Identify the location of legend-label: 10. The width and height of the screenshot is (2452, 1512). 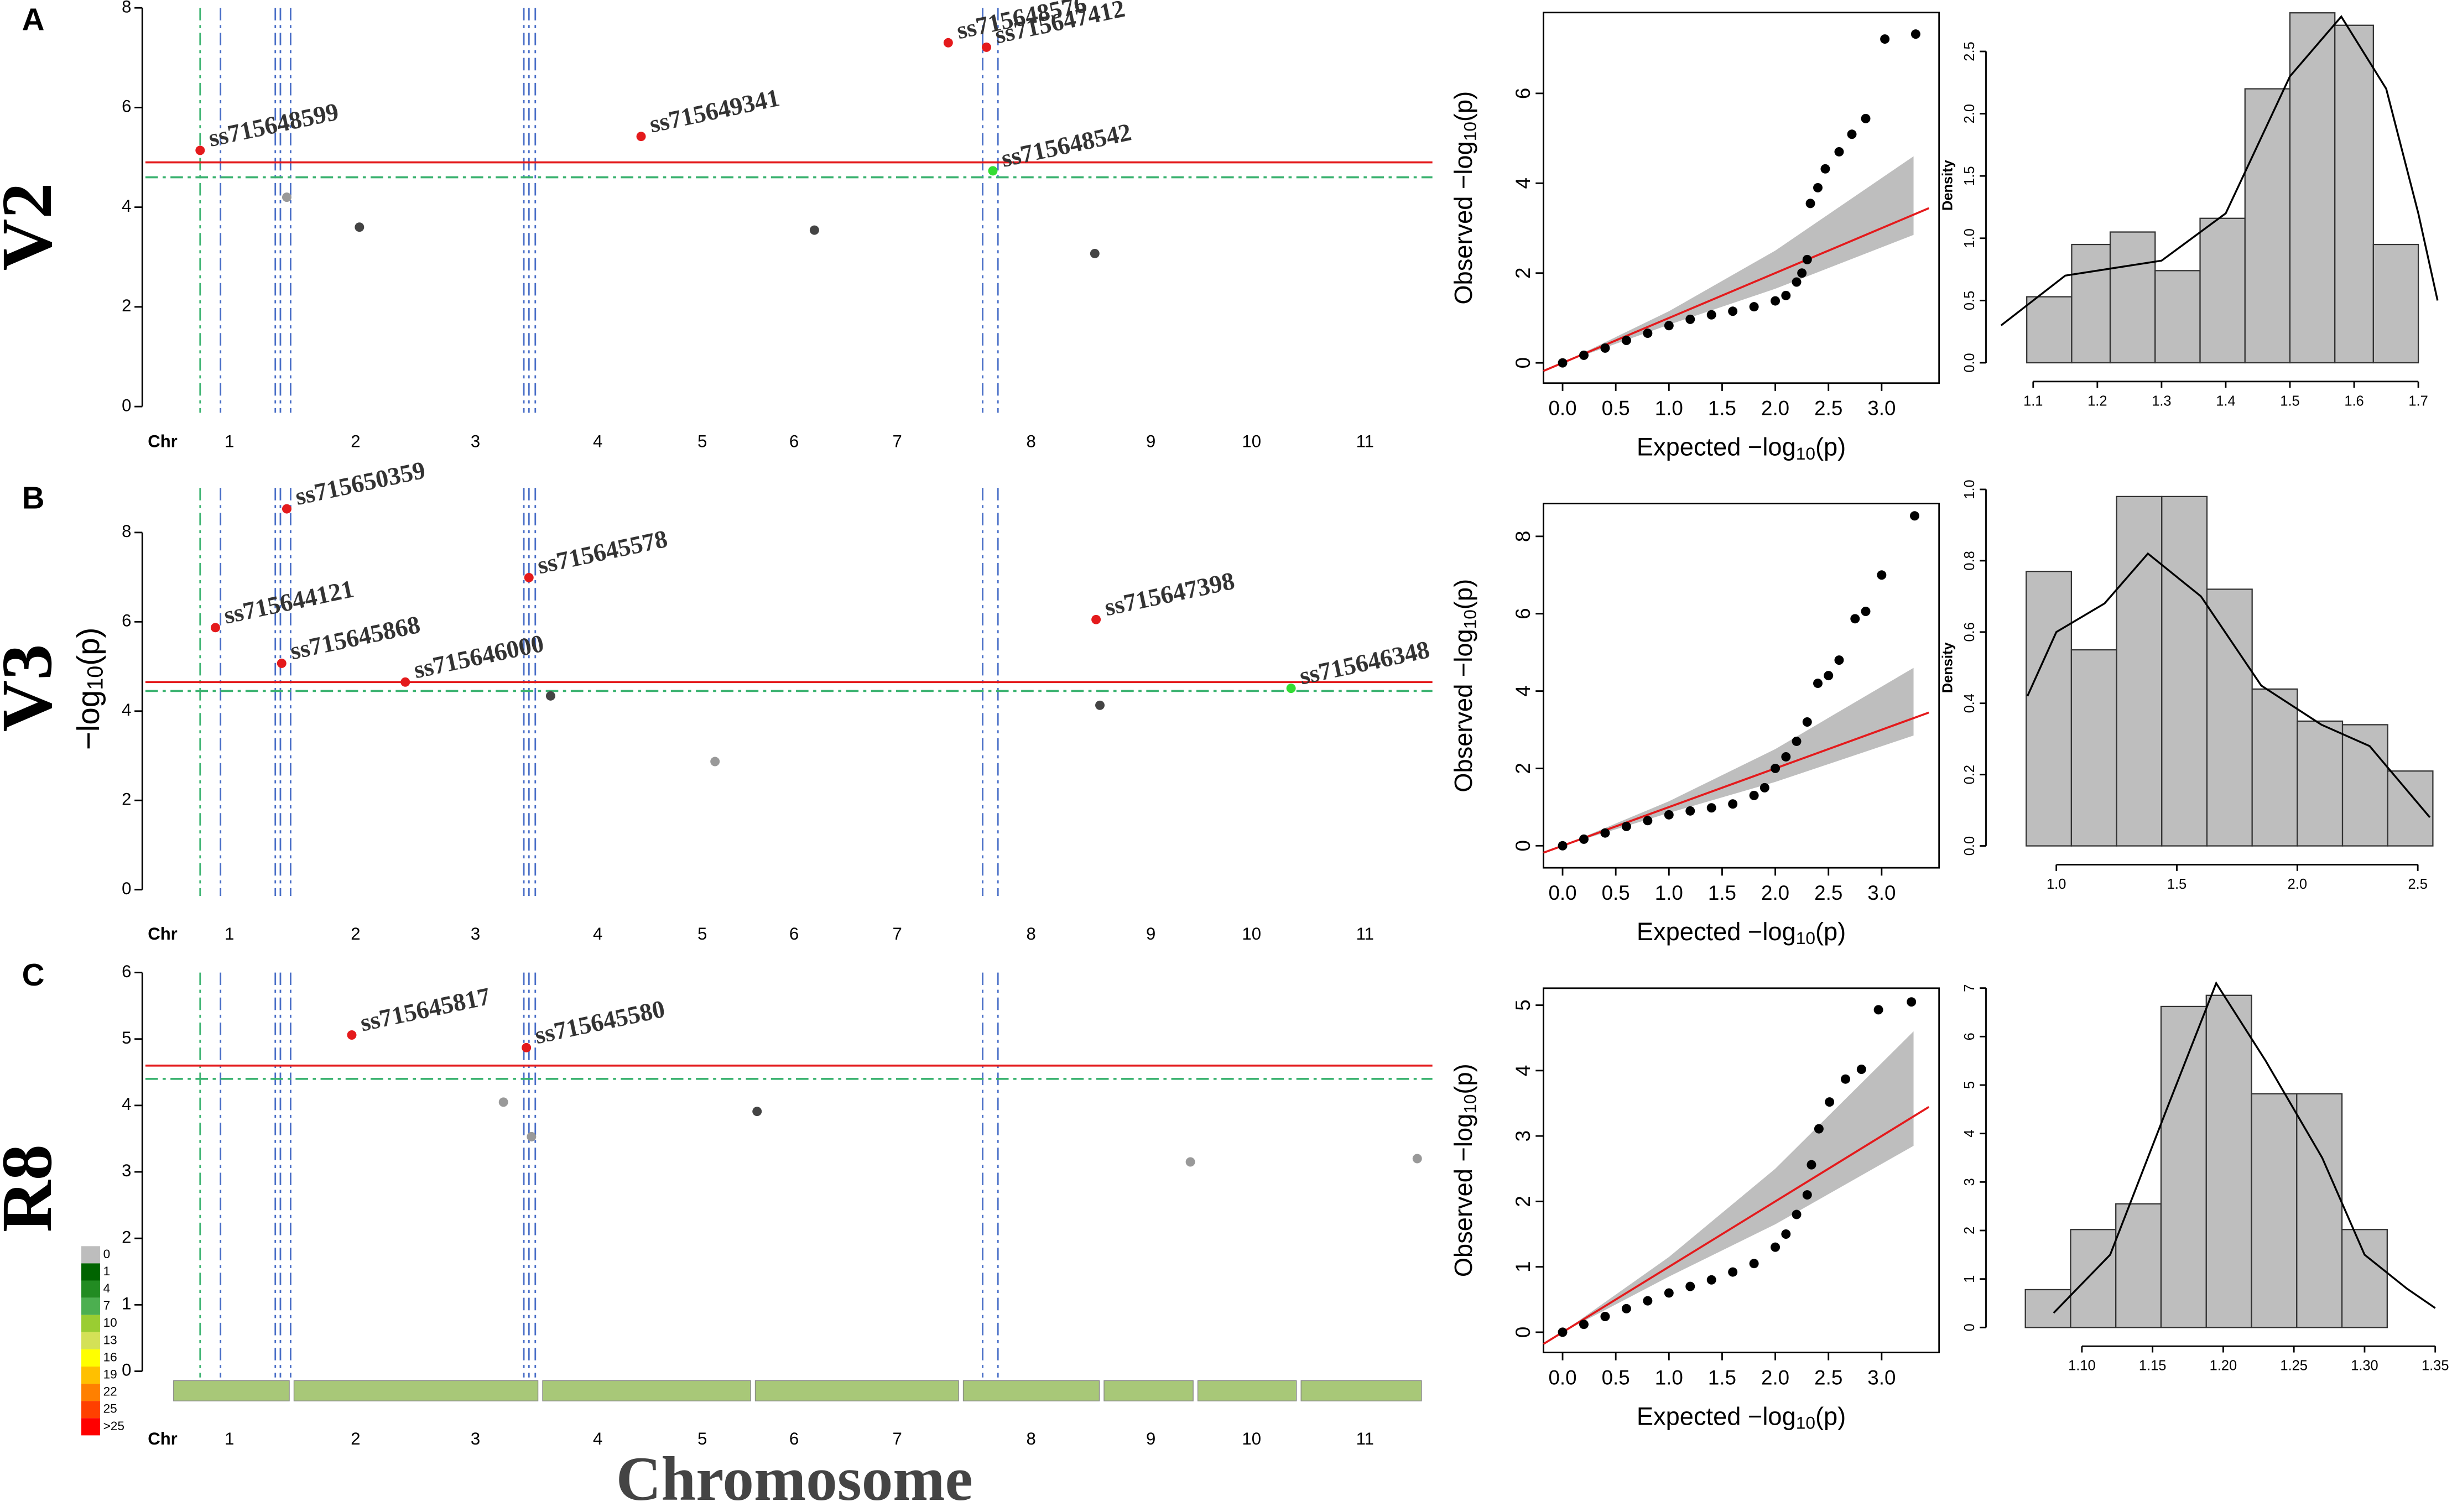
(110, 1322).